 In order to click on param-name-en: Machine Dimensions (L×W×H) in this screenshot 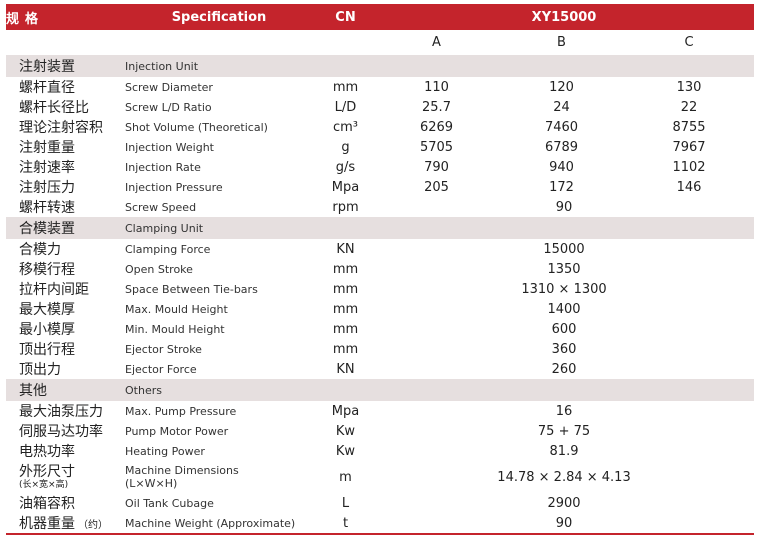, I will do `click(219, 477)`.